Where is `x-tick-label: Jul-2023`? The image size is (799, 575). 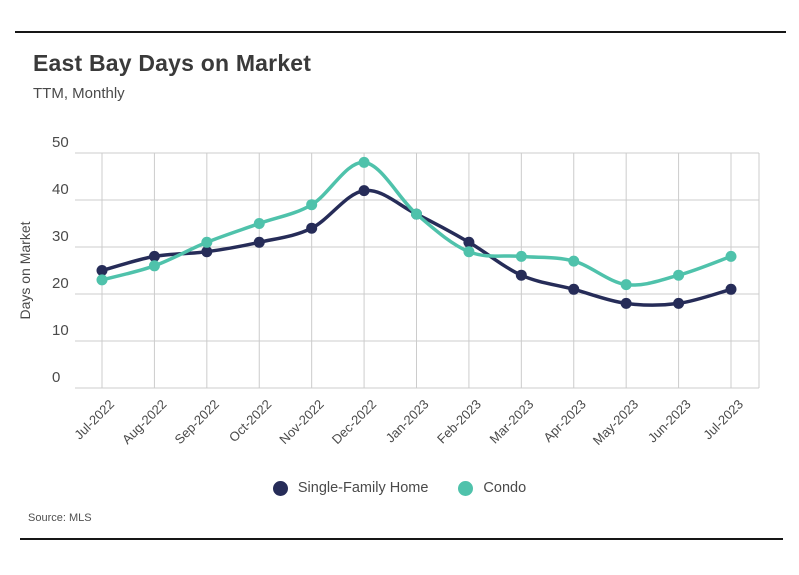
x-tick-label: Jul-2023 is located at coordinates (723, 420).